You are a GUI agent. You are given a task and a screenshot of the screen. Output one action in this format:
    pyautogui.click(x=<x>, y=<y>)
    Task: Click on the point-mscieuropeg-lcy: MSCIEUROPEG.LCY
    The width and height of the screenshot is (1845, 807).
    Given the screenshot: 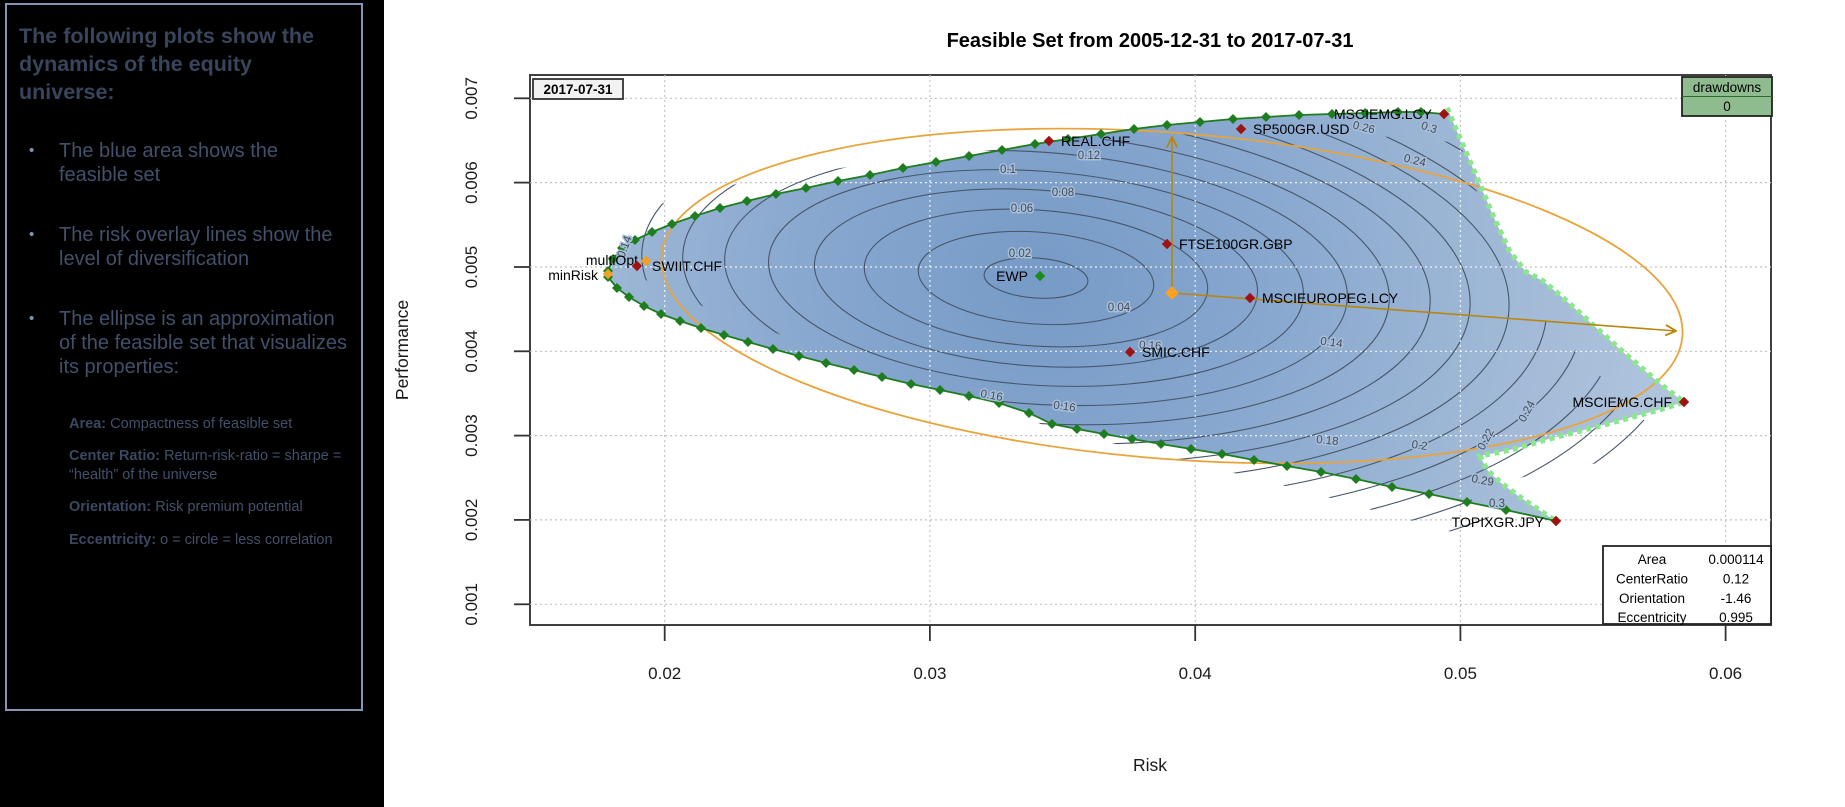 What is the action you would take?
    pyautogui.click(x=1321, y=298)
    